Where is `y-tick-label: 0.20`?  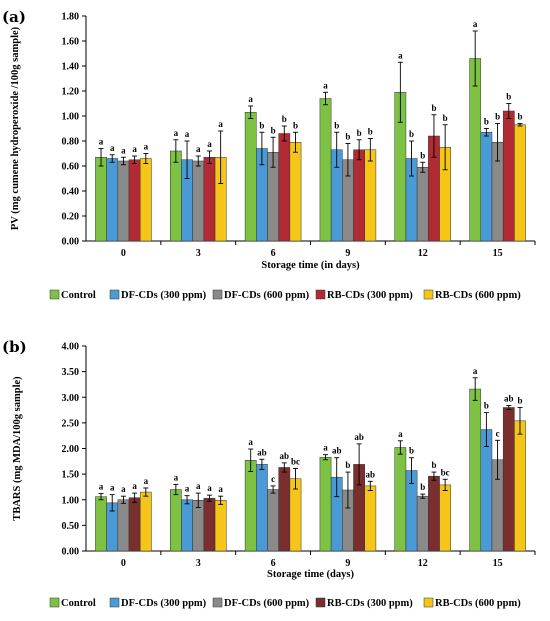 y-tick-label: 0.20 is located at coordinates (71, 217).